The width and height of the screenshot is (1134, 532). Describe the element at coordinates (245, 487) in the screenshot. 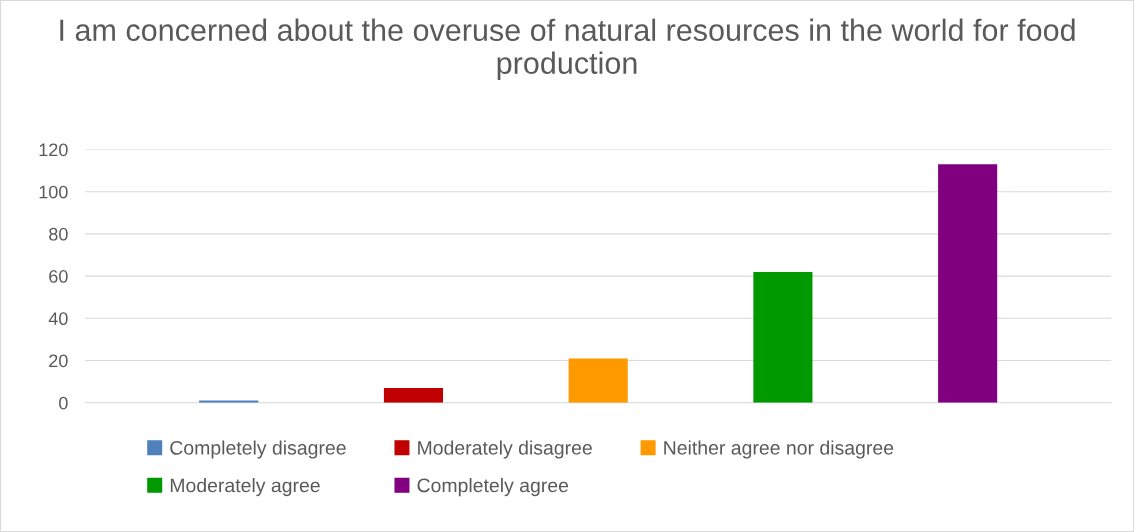

I see `legend-label: Moderately agree` at that location.